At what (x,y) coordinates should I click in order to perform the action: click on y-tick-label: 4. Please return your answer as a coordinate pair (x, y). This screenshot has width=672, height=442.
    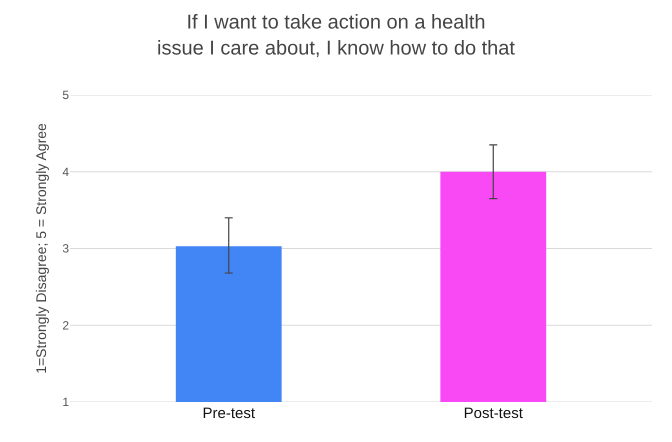
    Looking at the image, I should click on (66, 171).